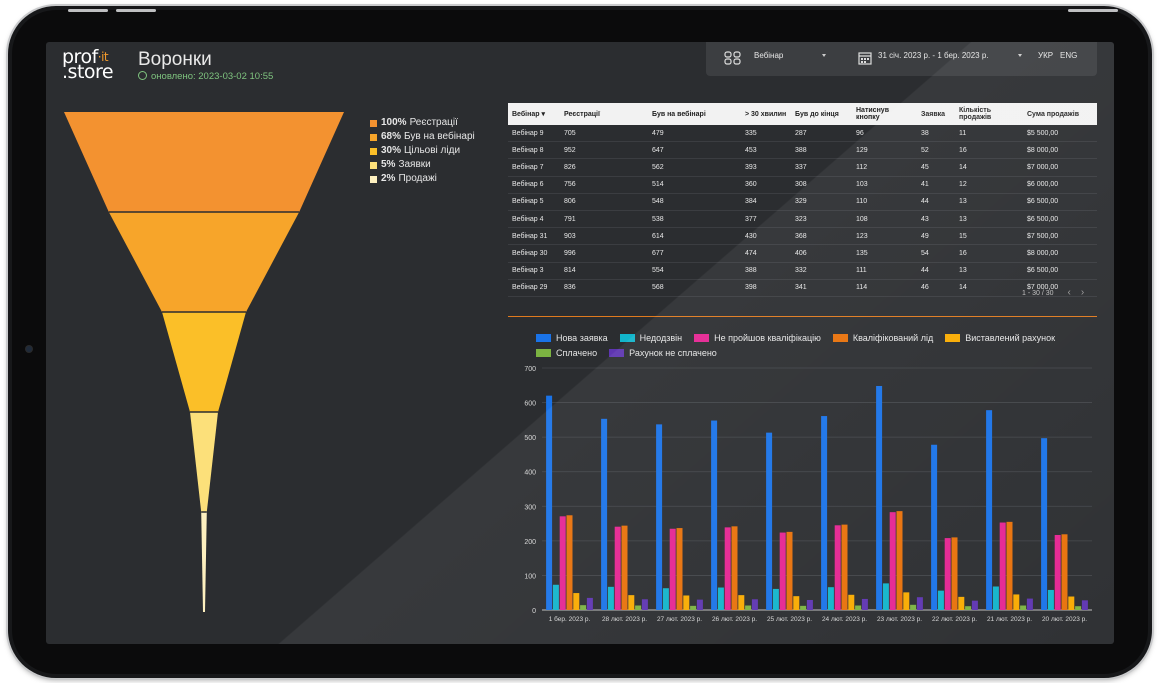  I want to click on webinar-dropdown: Вебінар, so click(769, 55).